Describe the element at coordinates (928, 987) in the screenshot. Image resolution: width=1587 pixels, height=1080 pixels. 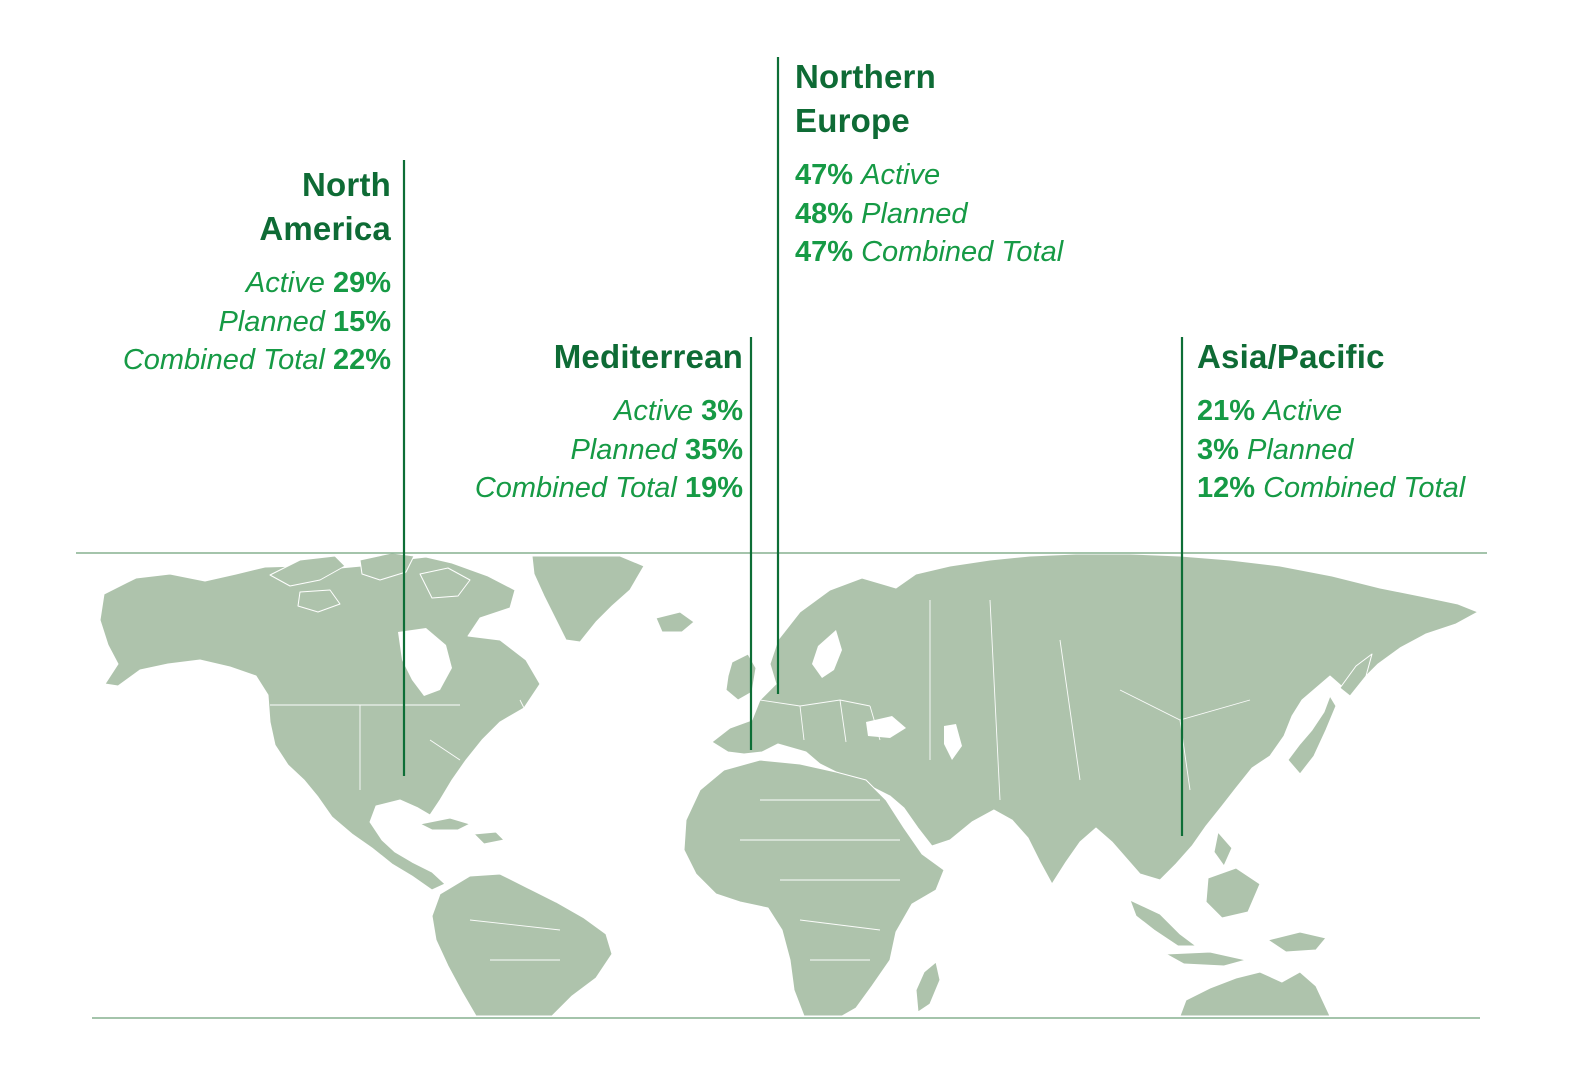
I see `landmass-madagascar` at that location.